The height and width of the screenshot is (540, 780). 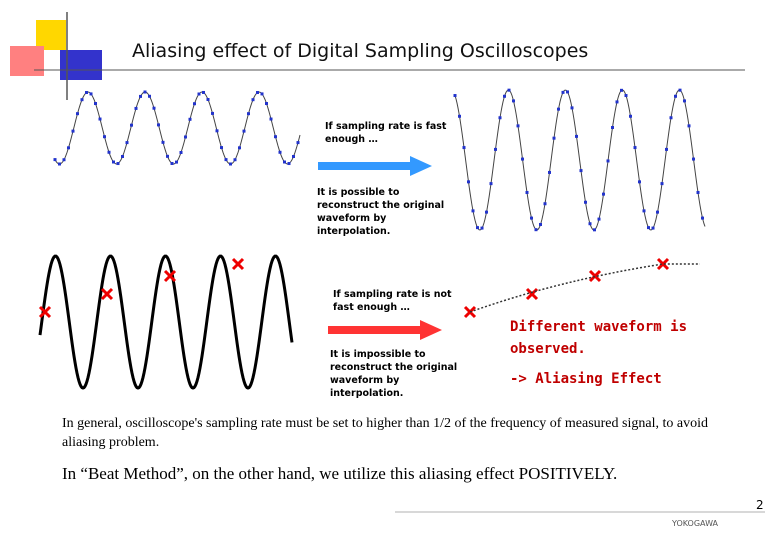 What do you see at coordinates (385, 330) in the screenshot?
I see `arrow-slow` at bounding box center [385, 330].